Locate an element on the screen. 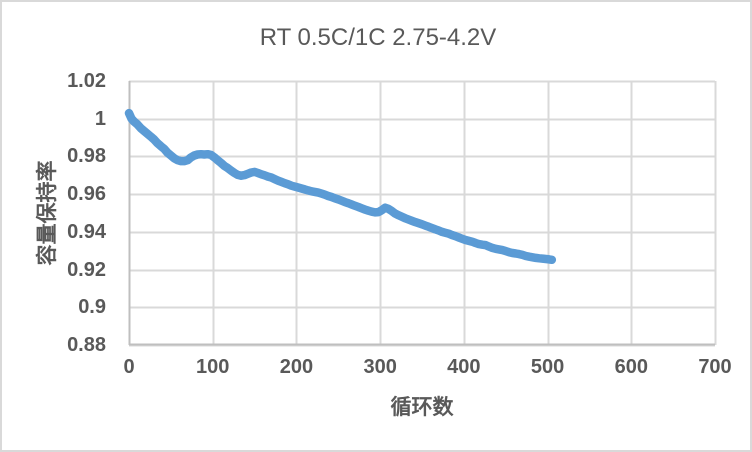 Image resolution: width=752 pixels, height=452 pixels. x-tick-label: 0 is located at coordinates (129, 367).